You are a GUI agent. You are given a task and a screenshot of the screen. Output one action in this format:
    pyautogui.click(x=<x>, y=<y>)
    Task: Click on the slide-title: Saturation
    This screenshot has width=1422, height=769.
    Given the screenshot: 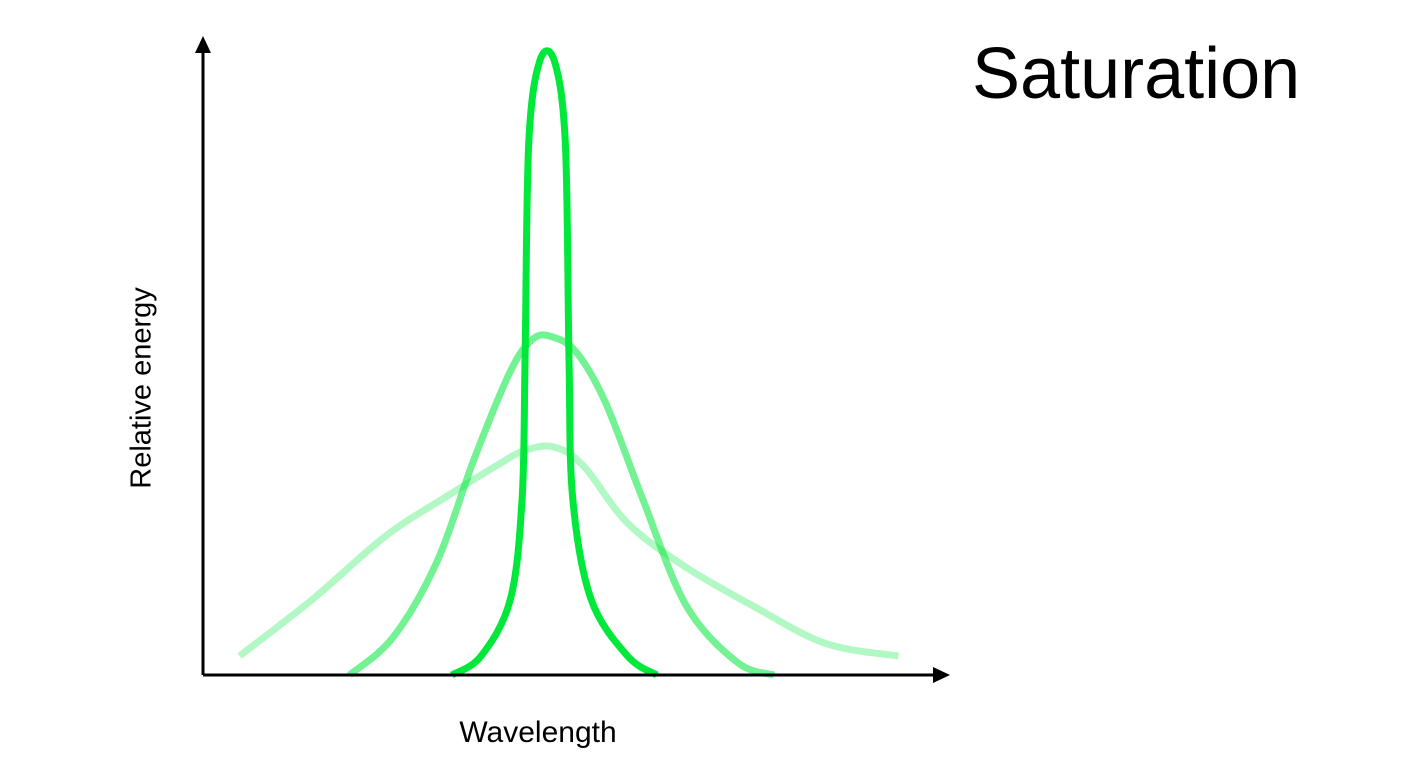 What is the action you would take?
    pyautogui.click(x=1136, y=74)
    